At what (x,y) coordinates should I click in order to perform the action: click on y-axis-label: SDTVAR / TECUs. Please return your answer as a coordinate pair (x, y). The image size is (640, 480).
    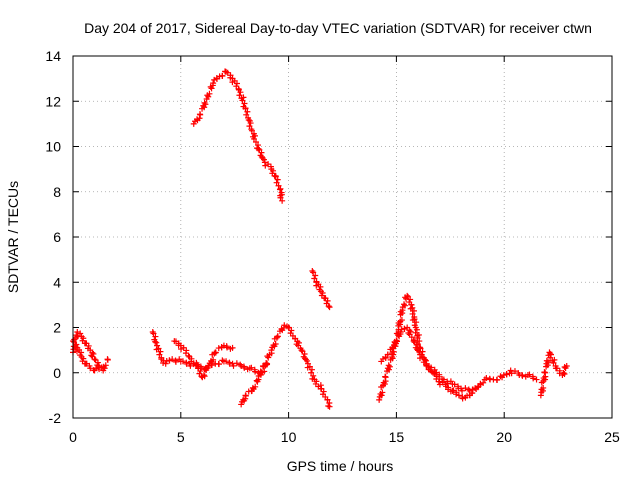
    Looking at the image, I should click on (13, 237).